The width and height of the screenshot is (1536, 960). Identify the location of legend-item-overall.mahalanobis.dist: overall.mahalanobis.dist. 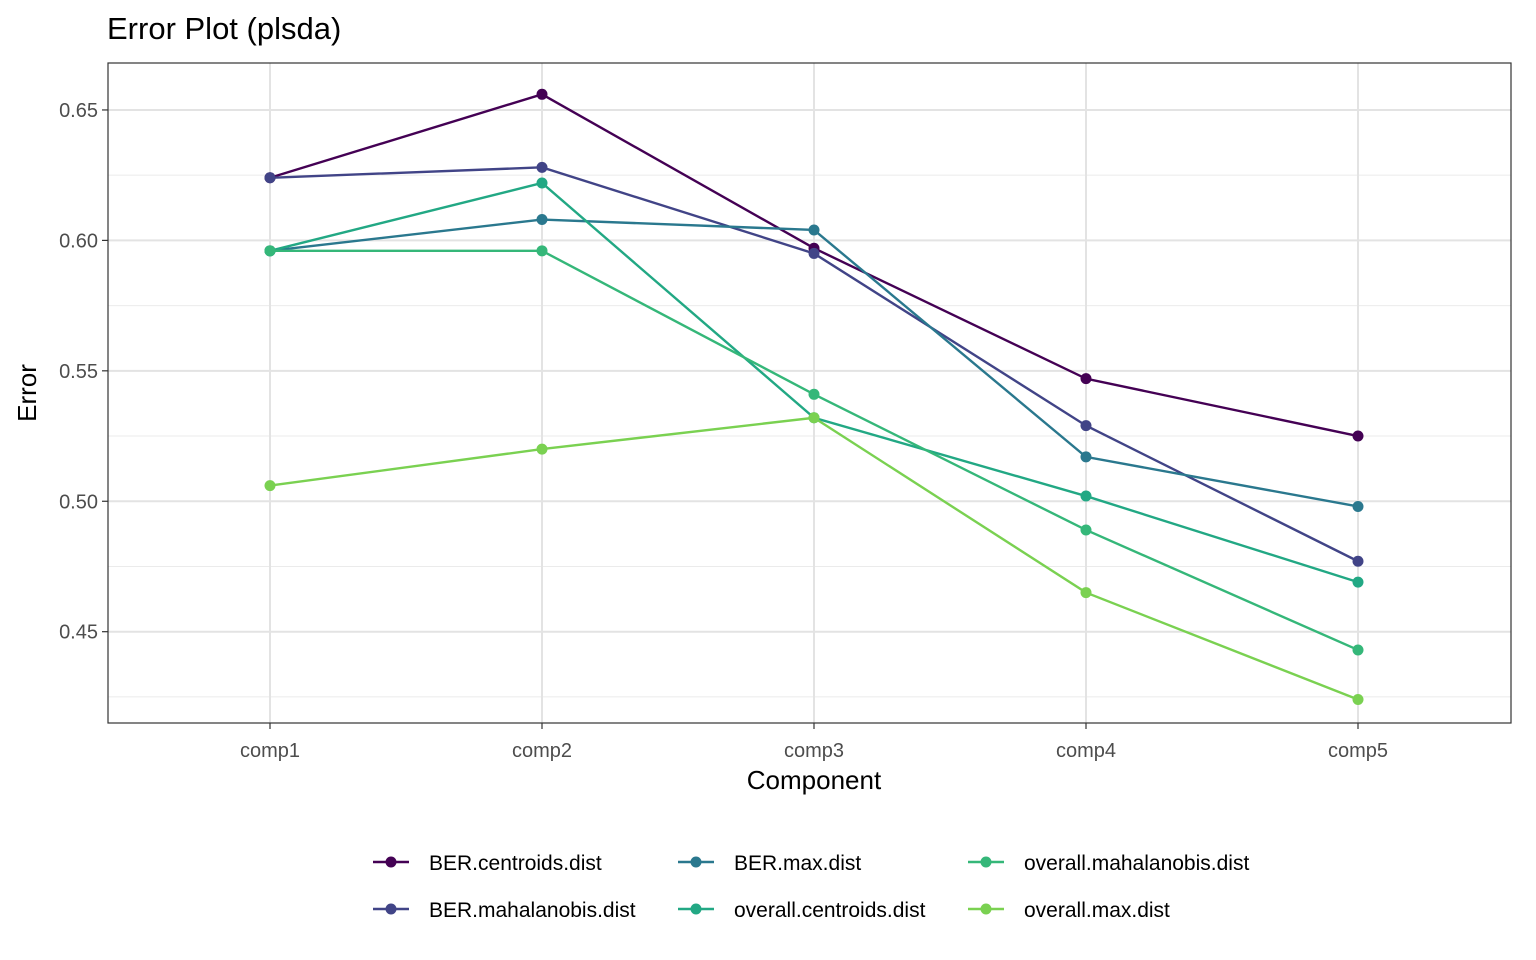
(1108, 863).